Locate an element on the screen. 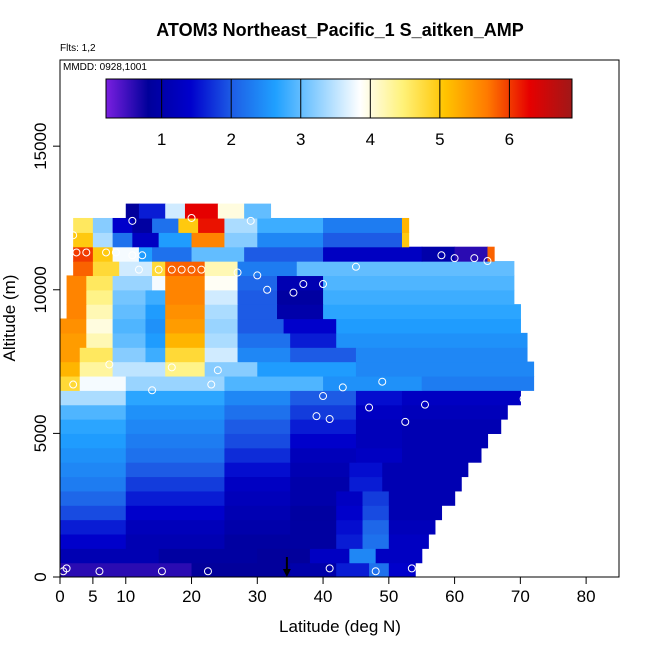 This screenshot has height=650, width=650. colorbar-tick-label: 5 is located at coordinates (439, 139).